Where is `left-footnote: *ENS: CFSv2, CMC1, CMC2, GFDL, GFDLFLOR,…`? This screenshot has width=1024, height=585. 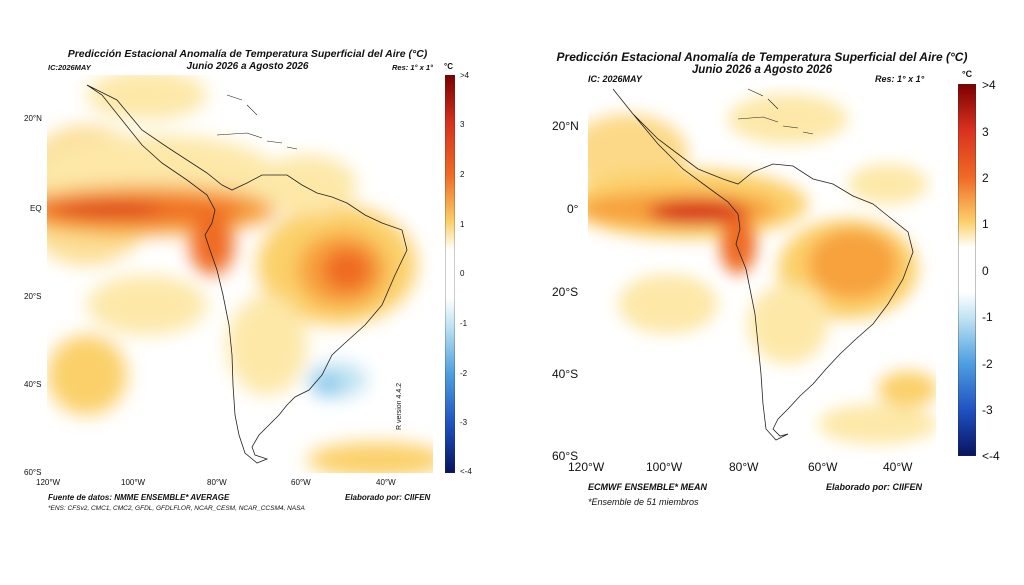
left-footnote: *ENS: CFSv2, CMC1, CMC2, GFDL, GFDLFLOR,… is located at coordinates (176, 508).